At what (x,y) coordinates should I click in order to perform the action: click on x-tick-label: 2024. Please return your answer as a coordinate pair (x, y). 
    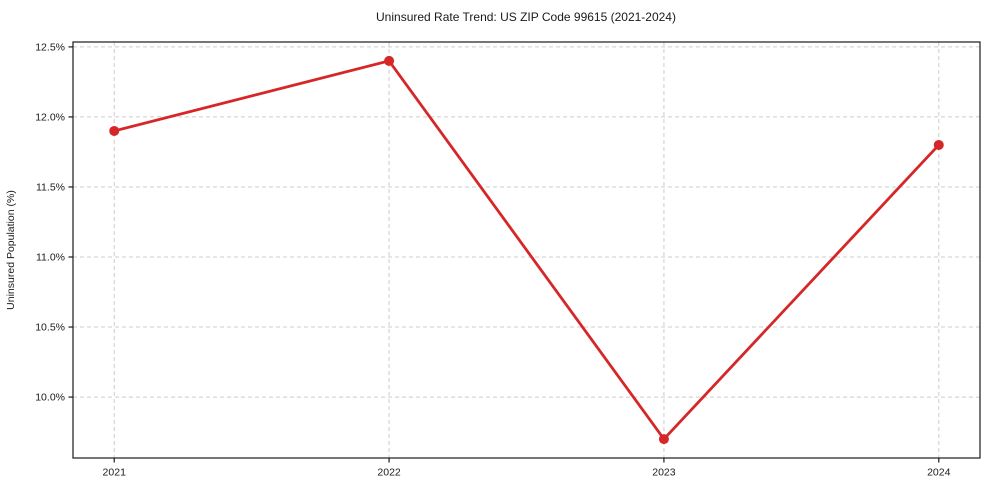
    Looking at the image, I should click on (939, 473).